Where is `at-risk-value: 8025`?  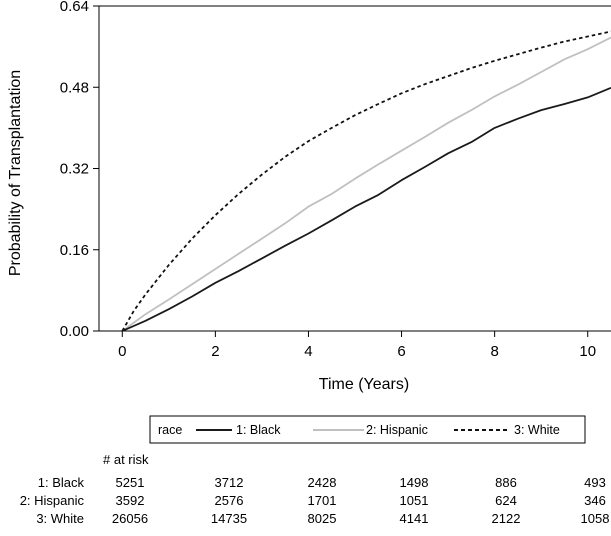
at-risk-value: 8025 is located at coordinates (322, 518).